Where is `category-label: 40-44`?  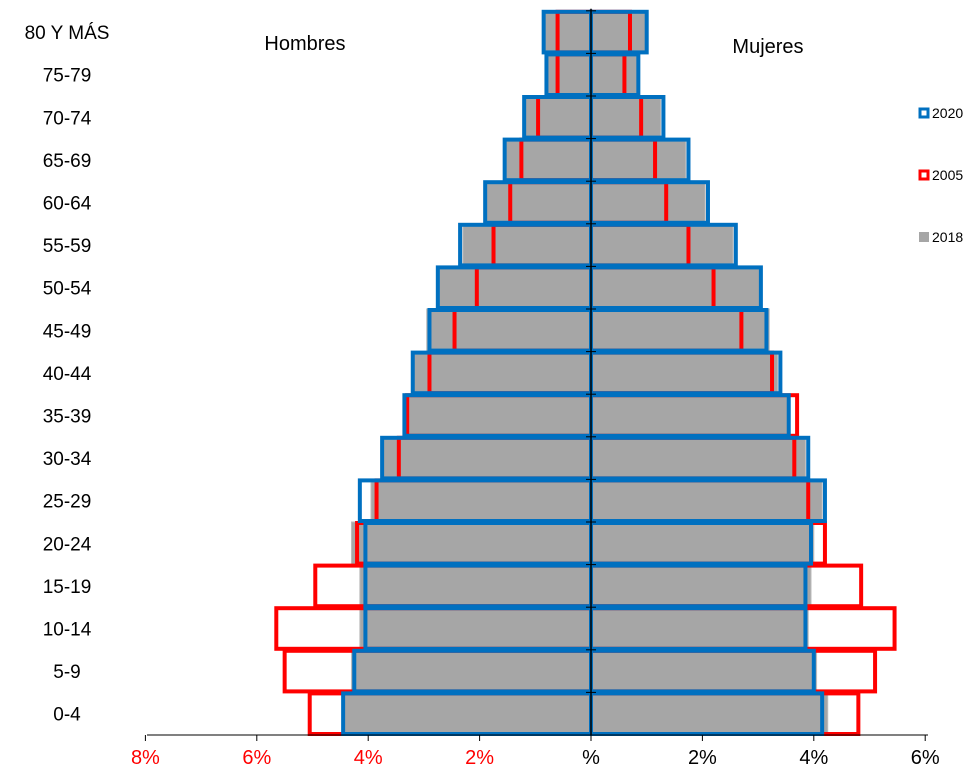
category-label: 40-44 is located at coordinates (67, 374).